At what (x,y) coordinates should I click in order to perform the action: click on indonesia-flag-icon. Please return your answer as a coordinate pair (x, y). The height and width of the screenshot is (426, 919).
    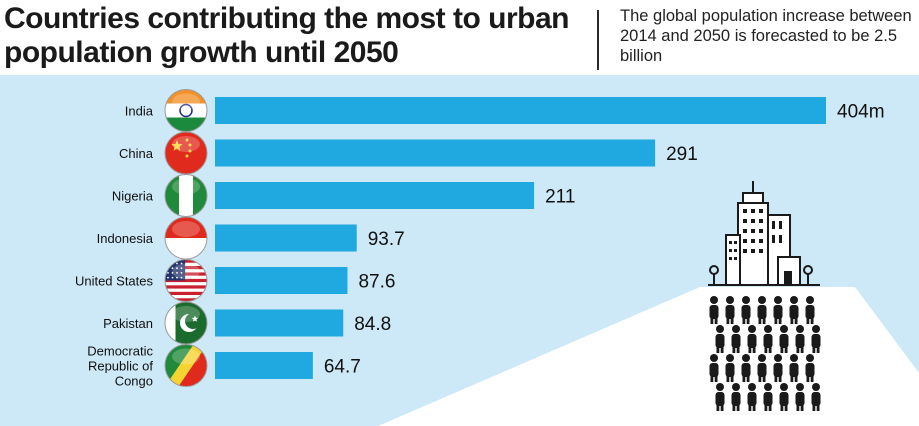
    Looking at the image, I should click on (186, 238).